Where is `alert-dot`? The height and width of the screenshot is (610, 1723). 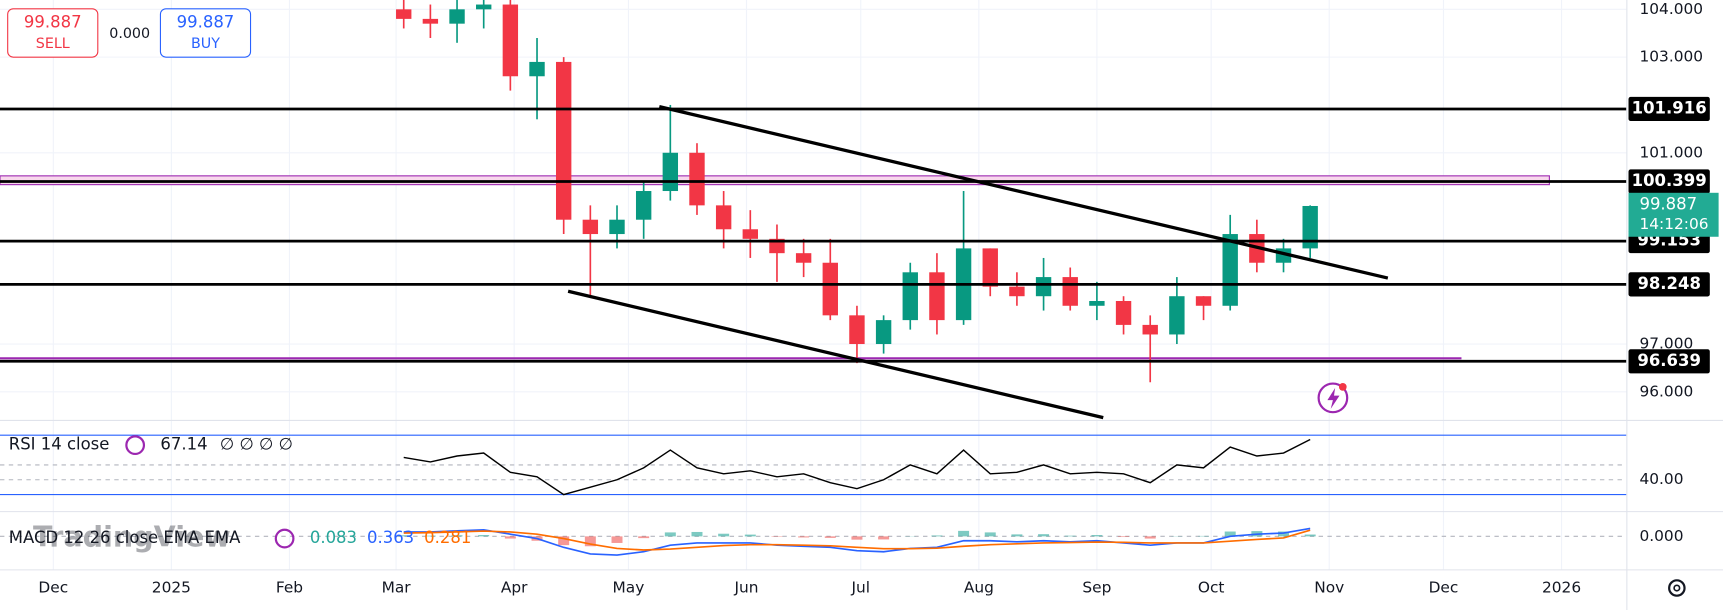
alert-dot is located at coordinates (1342, 387).